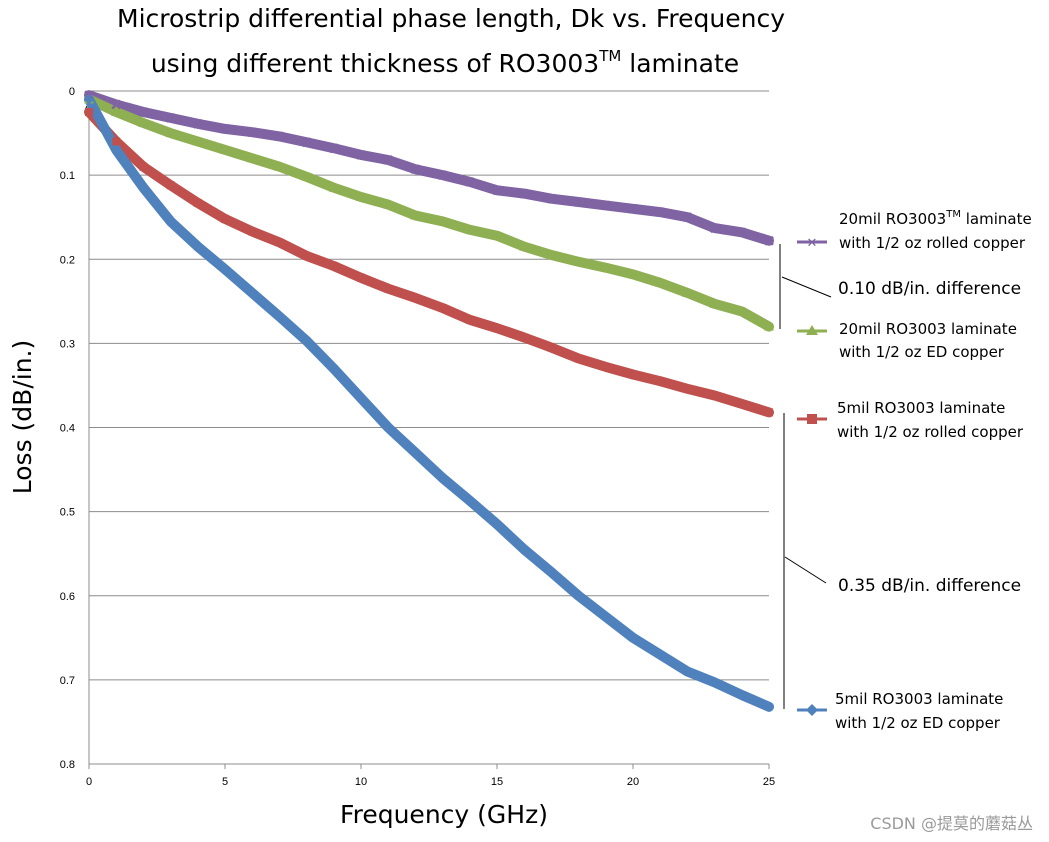 This screenshot has width=1049, height=842. Describe the element at coordinates (89, 782) in the screenshot. I see `x-tick-label: 0` at that location.